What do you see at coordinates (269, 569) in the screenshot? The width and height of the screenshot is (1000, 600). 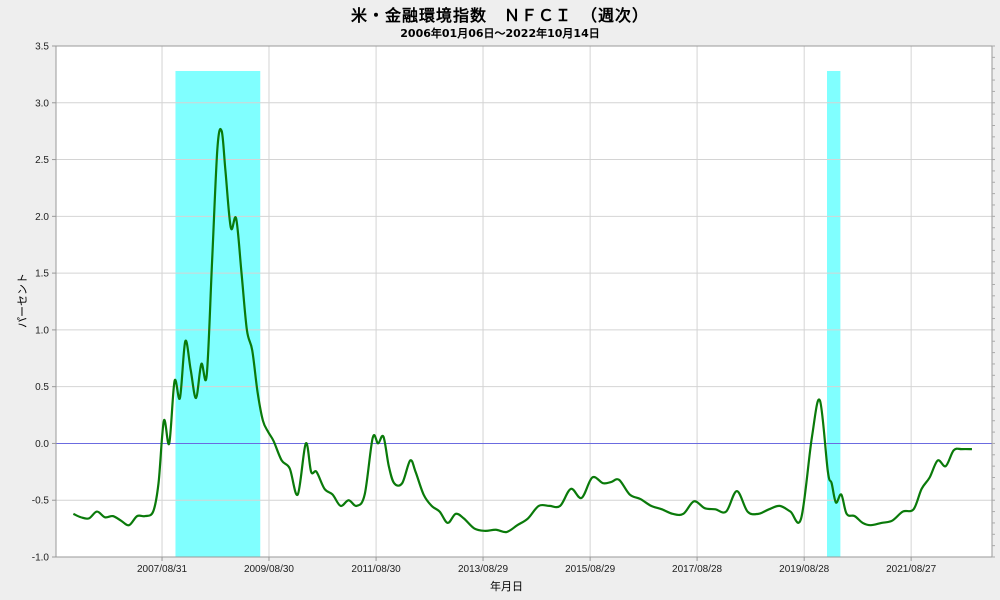 I see `x-tick-label: 2009/08/30` at bounding box center [269, 569].